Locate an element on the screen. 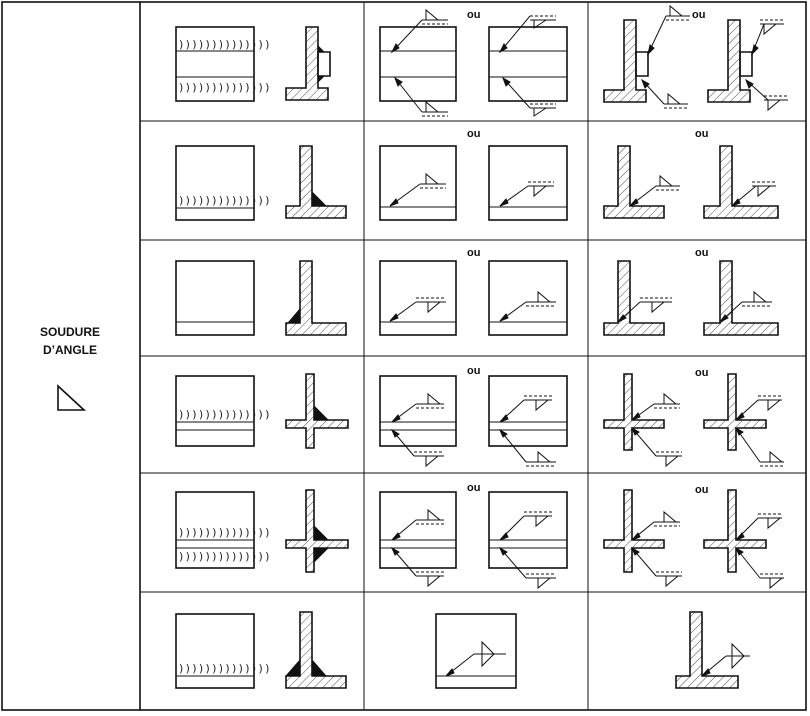 This screenshot has width=810, height=716. fillet-weld-symbol-icon is located at coordinates (72, 397).